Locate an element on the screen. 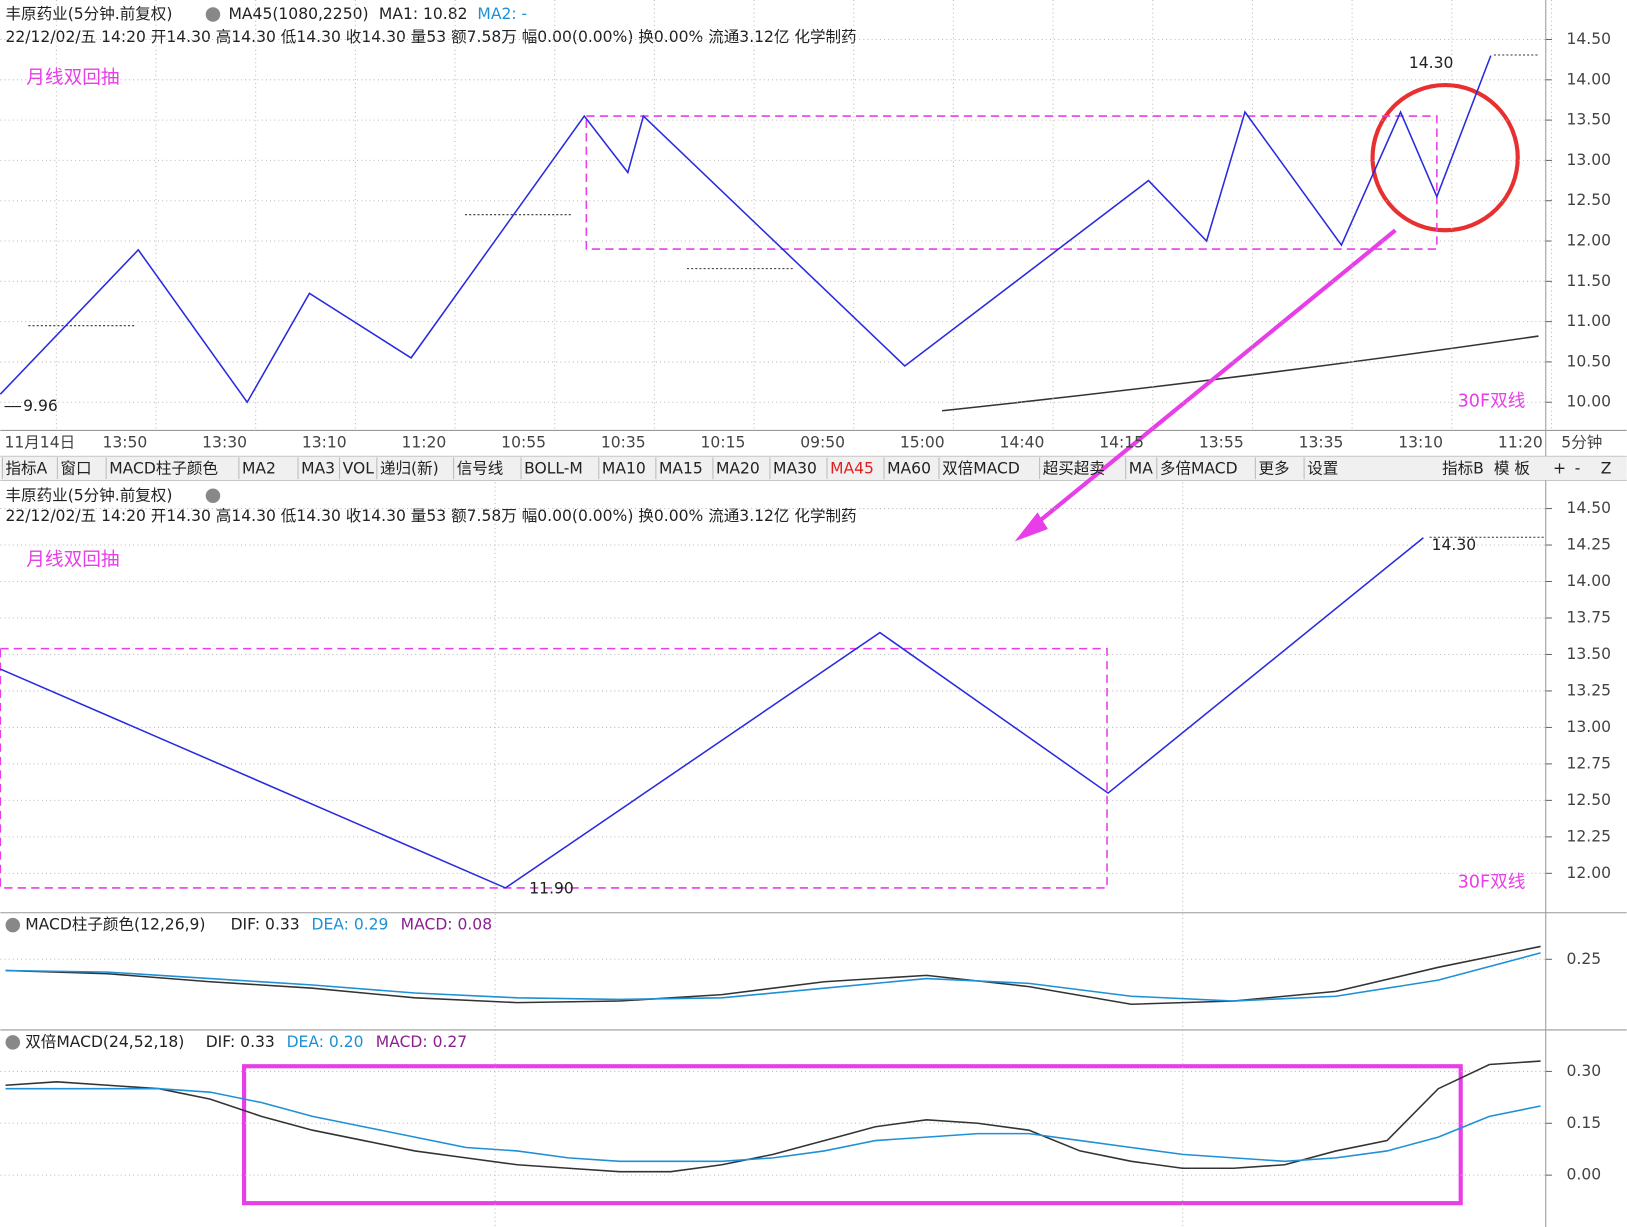 The width and height of the screenshot is (1627, 1227). ma-curve is located at coordinates (1240, 373).